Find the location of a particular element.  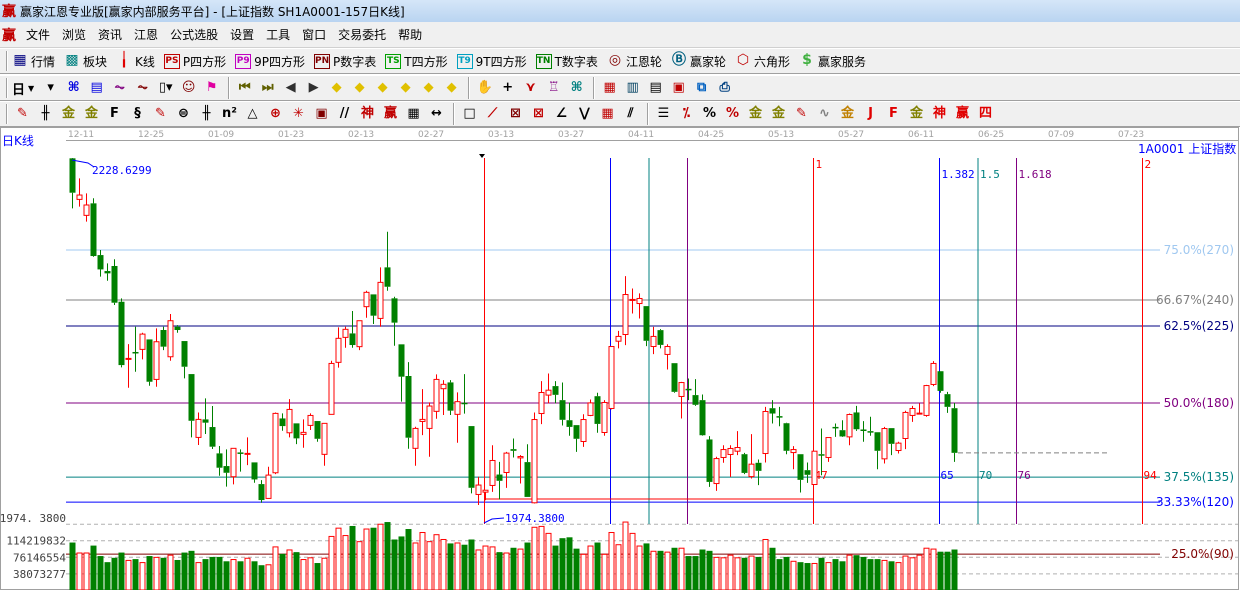

move-right-icon: ◆ is located at coordinates (359, 87).